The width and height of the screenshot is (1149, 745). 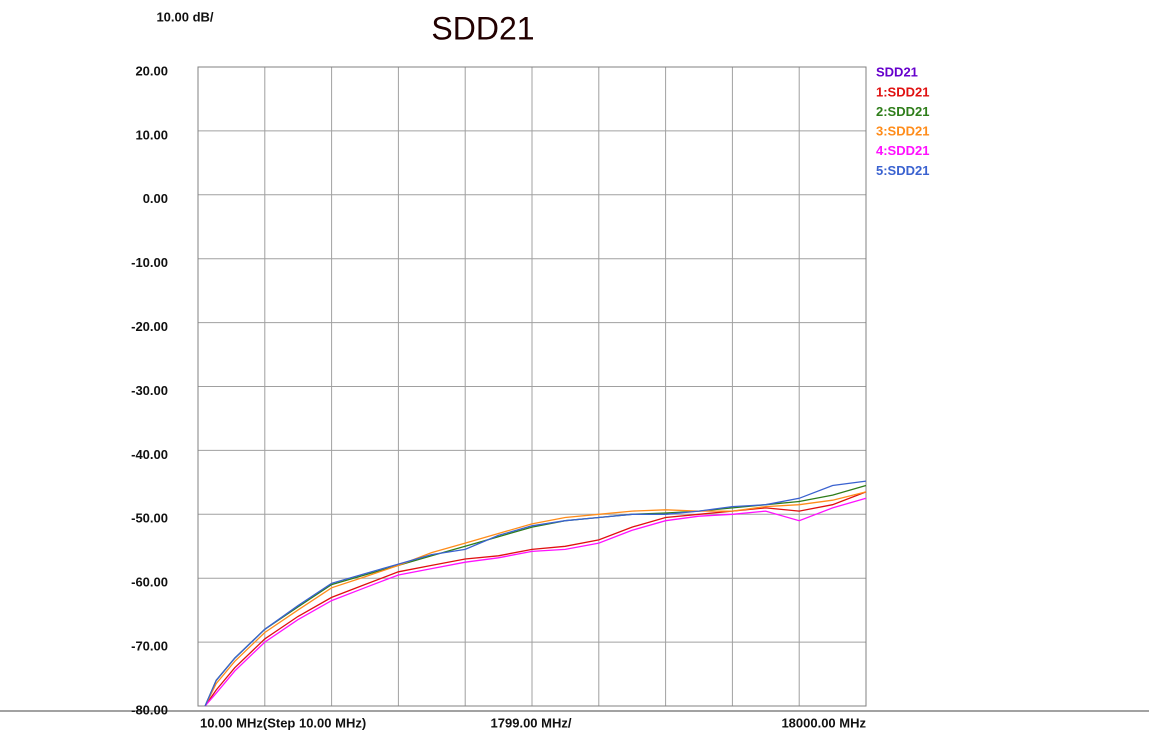 I want to click on x-start-label: 10.00 MHz(Step 10.00 MHz), so click(x=283, y=722).